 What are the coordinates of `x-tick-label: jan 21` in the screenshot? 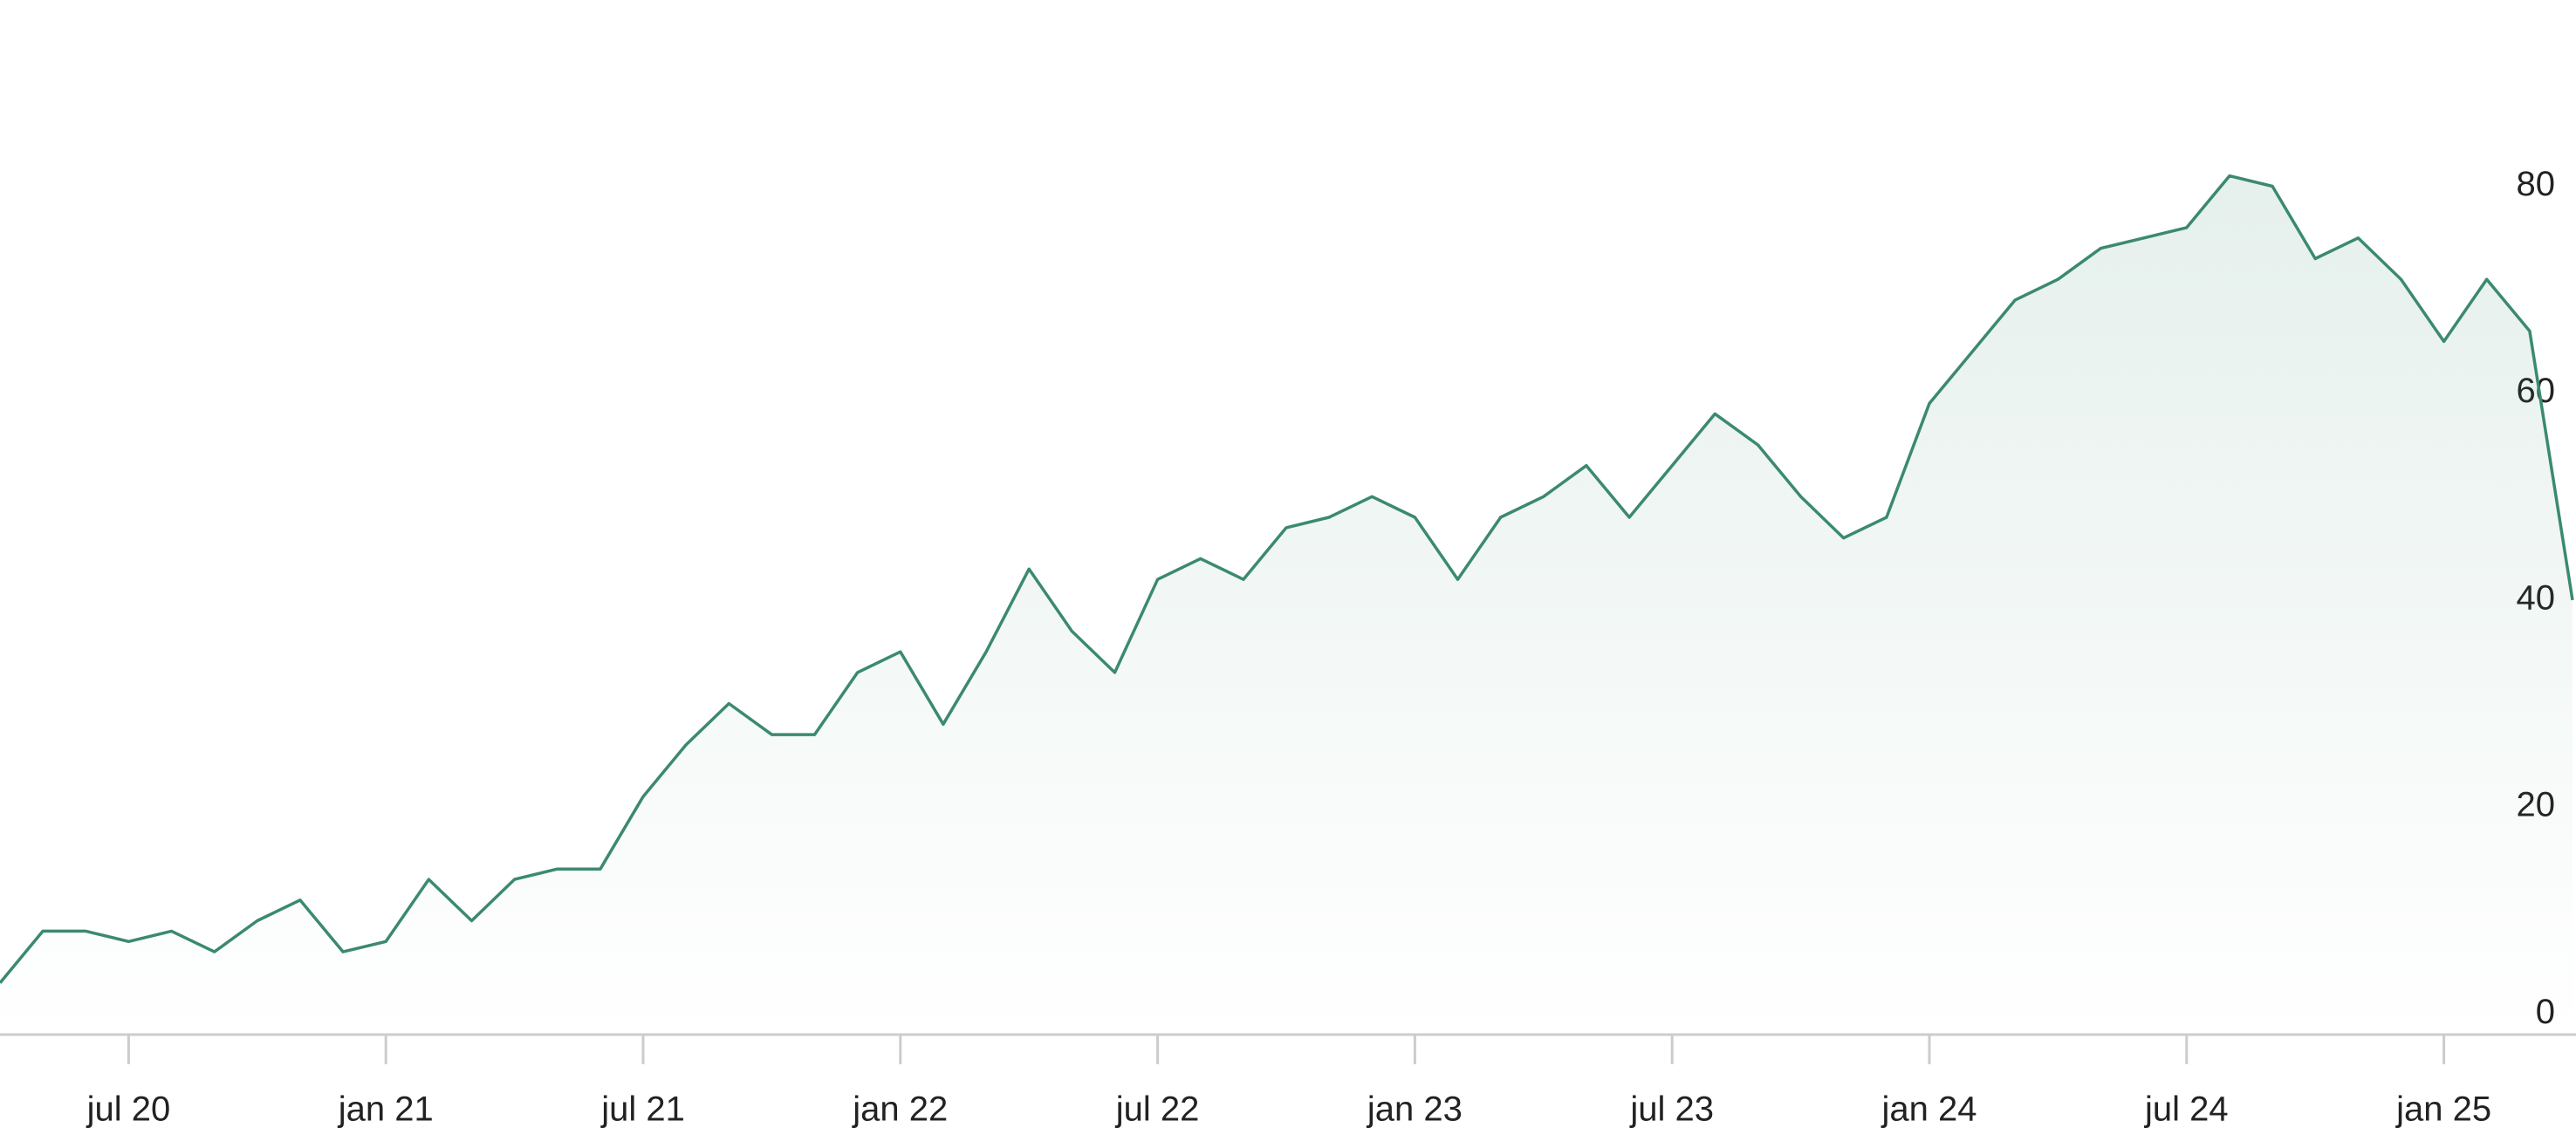 It's located at (386, 1109).